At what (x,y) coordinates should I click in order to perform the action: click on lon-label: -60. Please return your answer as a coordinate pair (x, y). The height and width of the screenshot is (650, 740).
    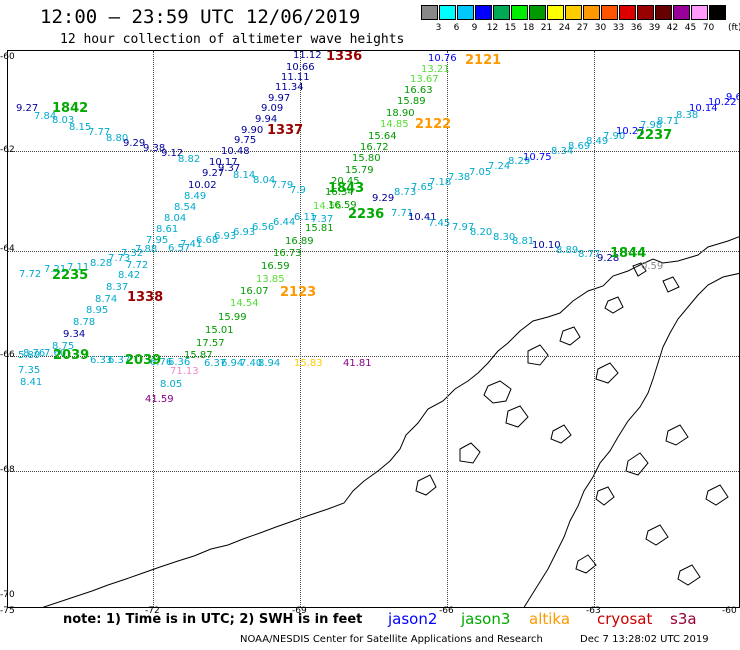
    Looking at the image, I should click on (729, 611).